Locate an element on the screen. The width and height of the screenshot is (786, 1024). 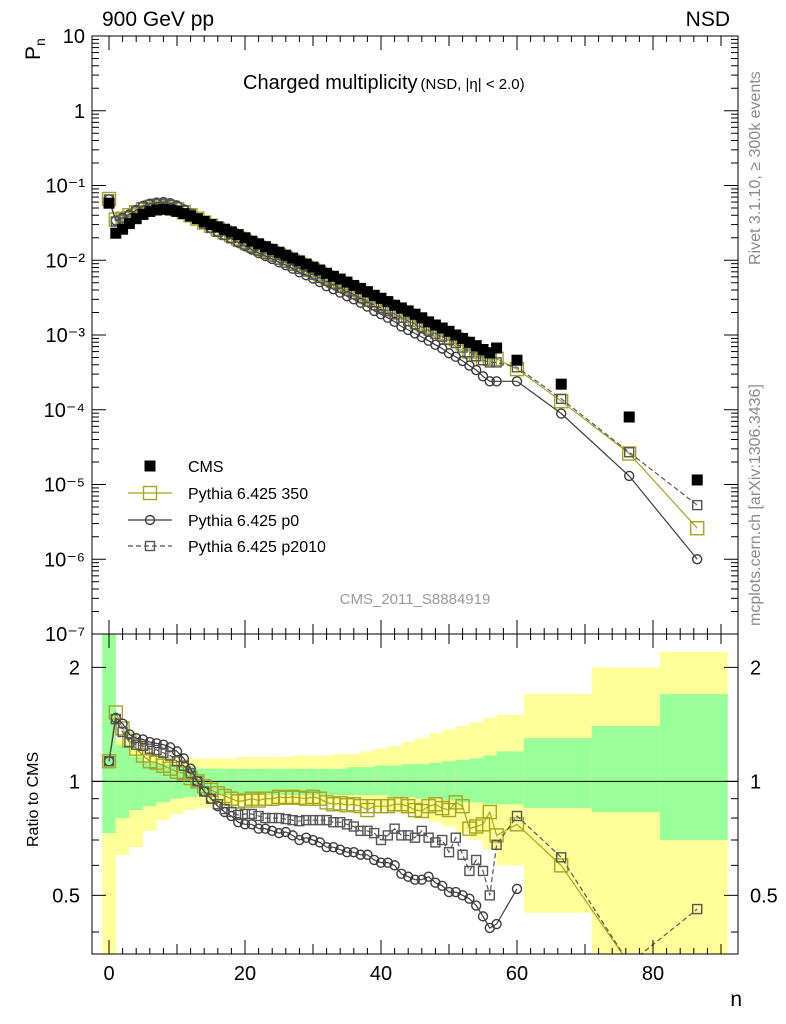
chart-title-main: Charged multiplicity is located at coordinates (330, 83).